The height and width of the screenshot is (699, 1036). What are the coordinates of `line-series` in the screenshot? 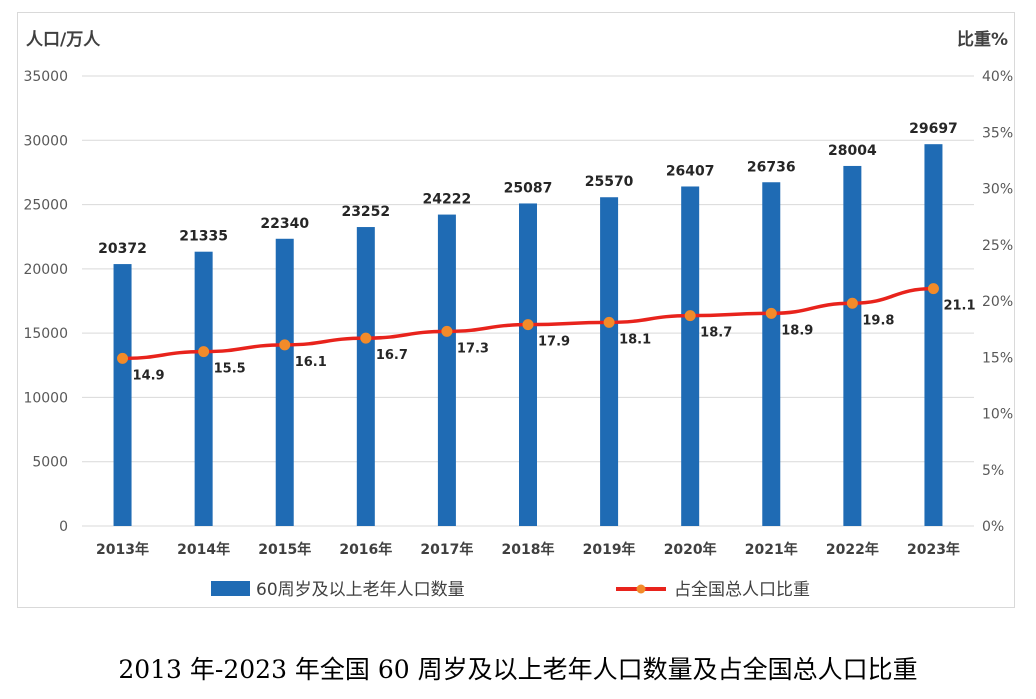 It's located at (528, 323).